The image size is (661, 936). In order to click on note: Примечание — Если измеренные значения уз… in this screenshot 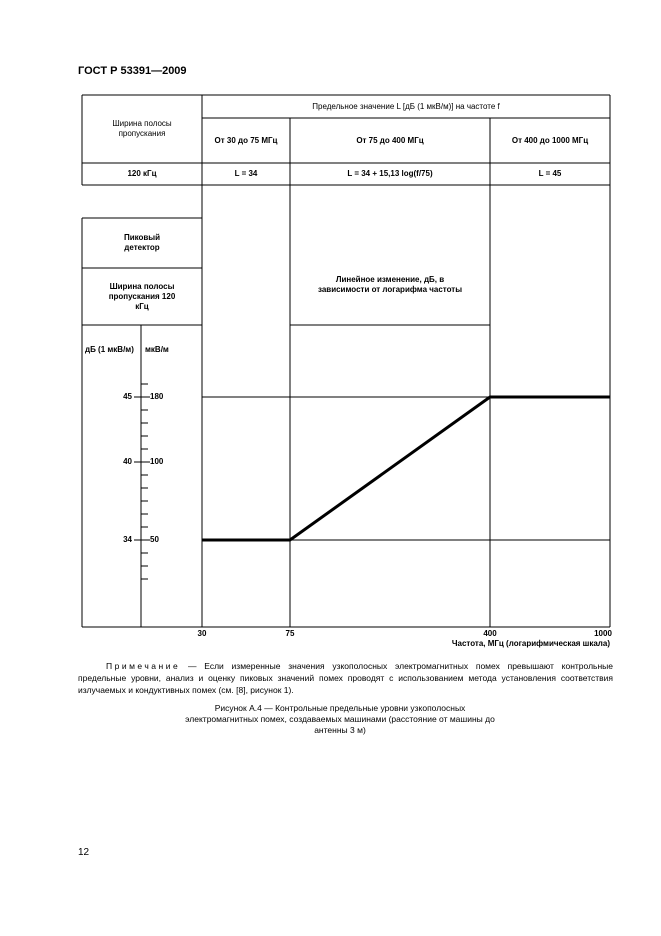, I will do `click(345, 678)`.